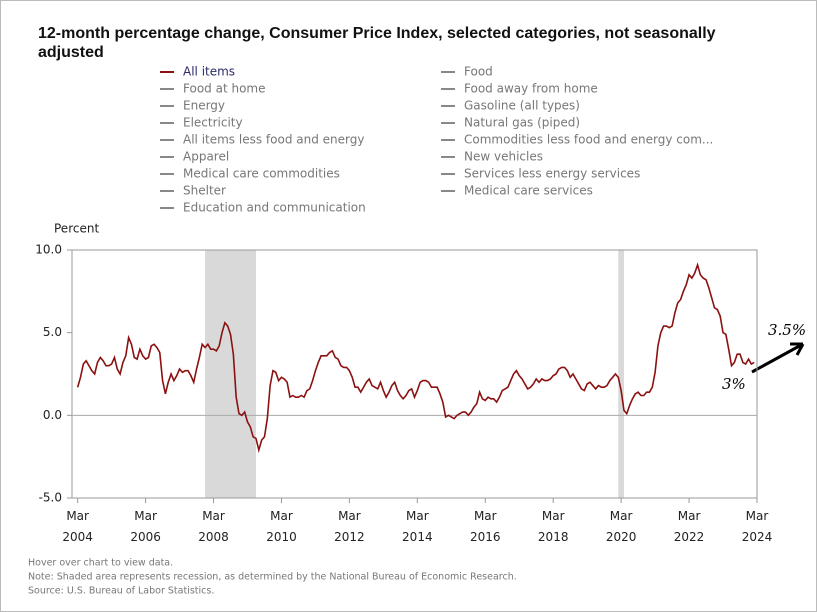  What do you see at coordinates (522, 123) in the screenshot?
I see `legend-label: Natural gas (piped)` at bounding box center [522, 123].